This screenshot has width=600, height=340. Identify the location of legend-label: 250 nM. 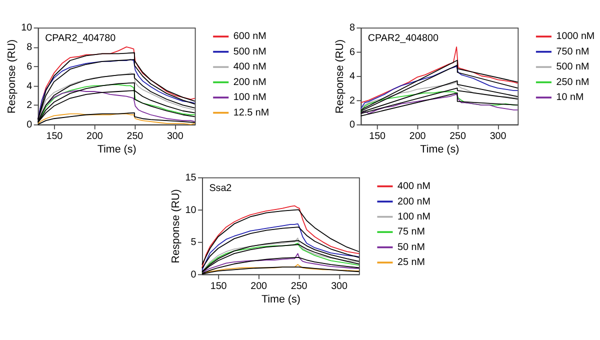
(573, 82).